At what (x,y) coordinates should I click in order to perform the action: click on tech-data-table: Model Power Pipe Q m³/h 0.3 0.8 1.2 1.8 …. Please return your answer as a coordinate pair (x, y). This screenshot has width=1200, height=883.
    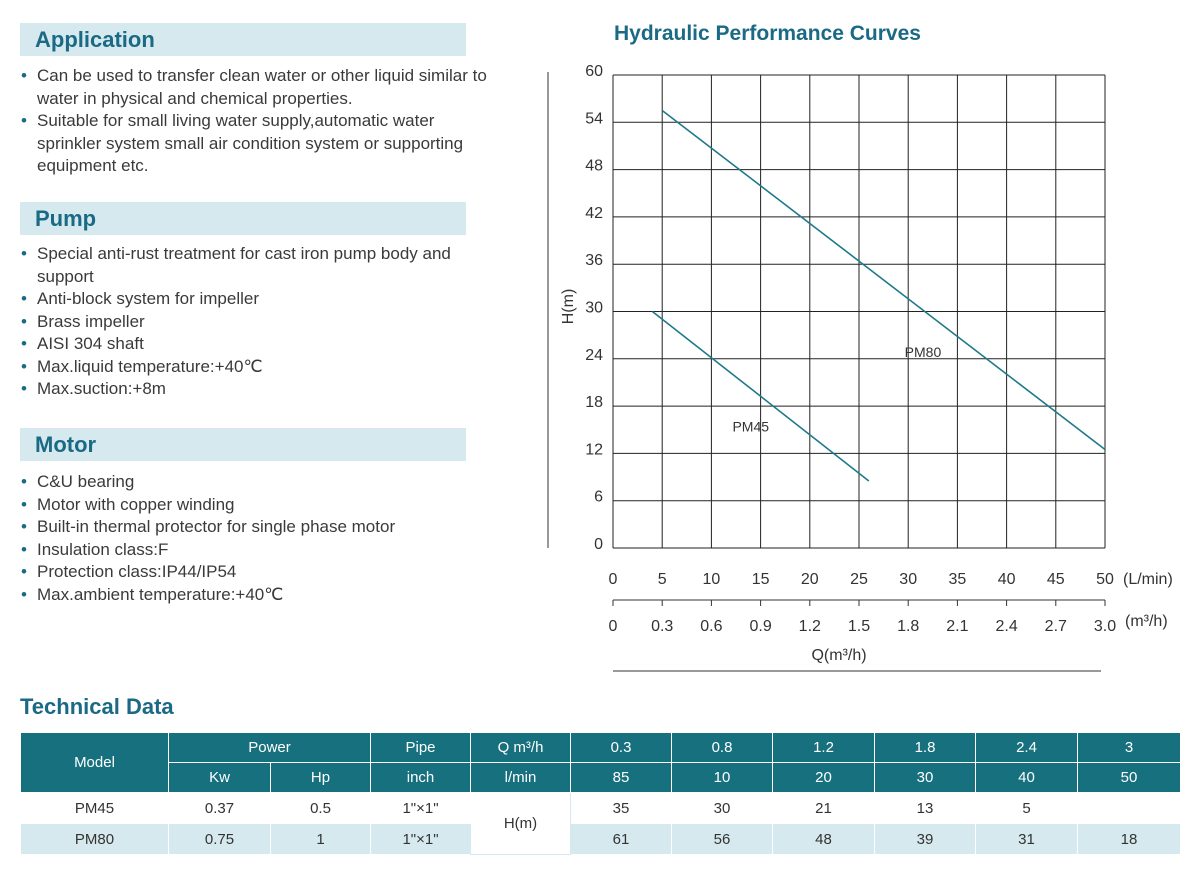
    Looking at the image, I should click on (600, 793).